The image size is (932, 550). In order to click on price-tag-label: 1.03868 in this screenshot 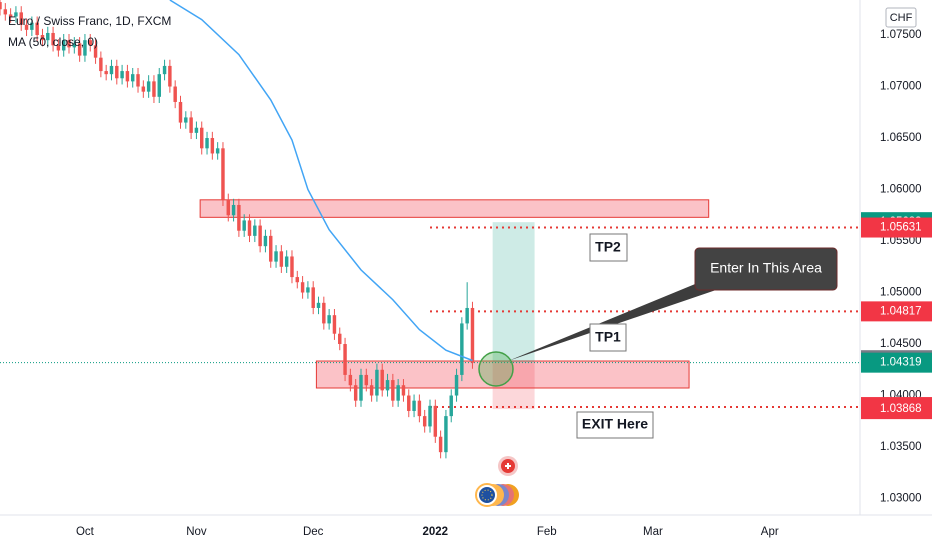, I will do `click(901, 409)`.